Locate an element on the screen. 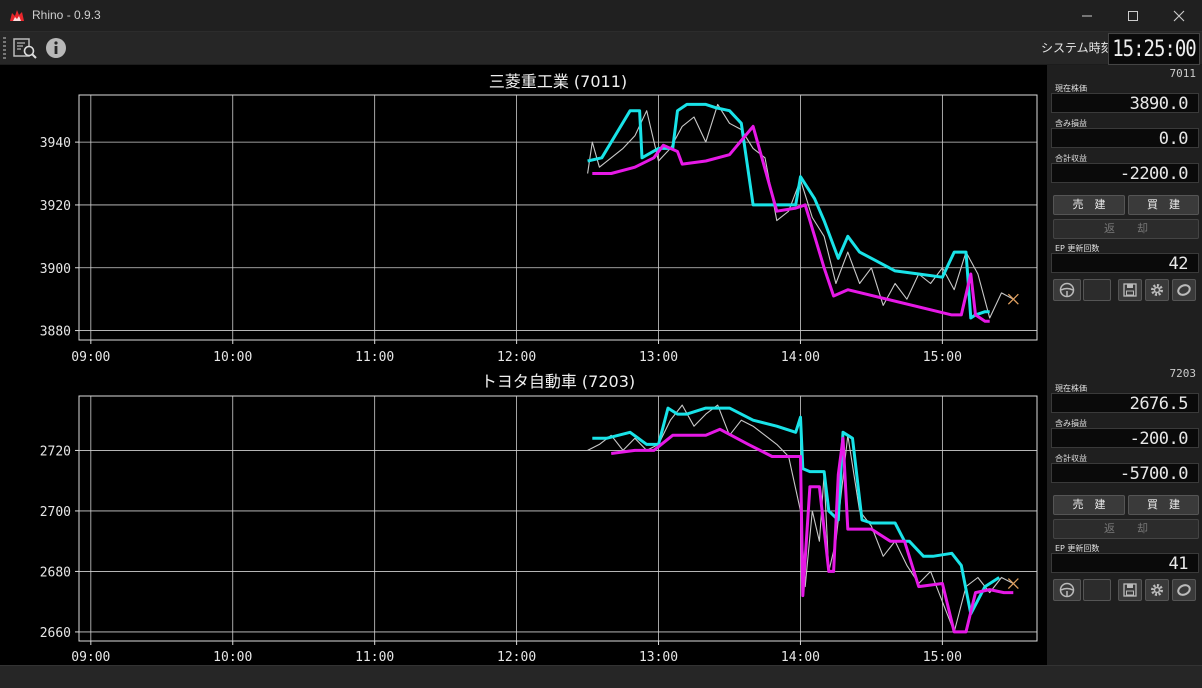 This screenshot has height=688, width=1202. ep-update-count-value: 42 is located at coordinates (1125, 263).